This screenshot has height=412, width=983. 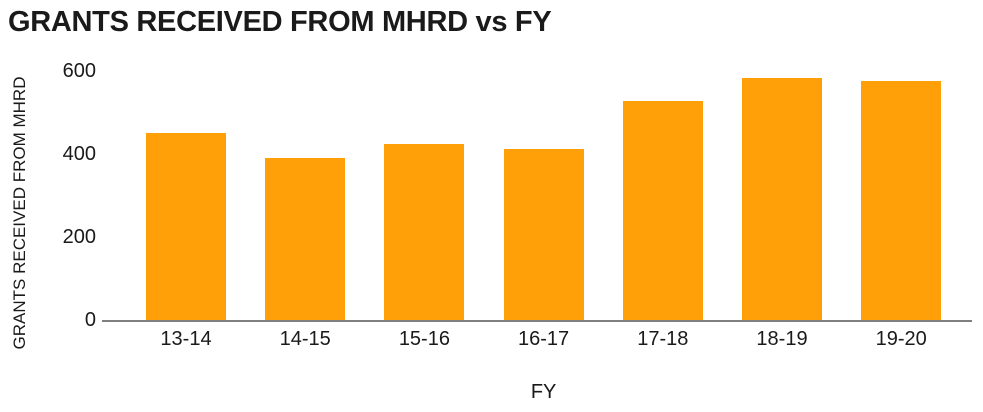 I want to click on x-axis-line, so click(x=537, y=320).